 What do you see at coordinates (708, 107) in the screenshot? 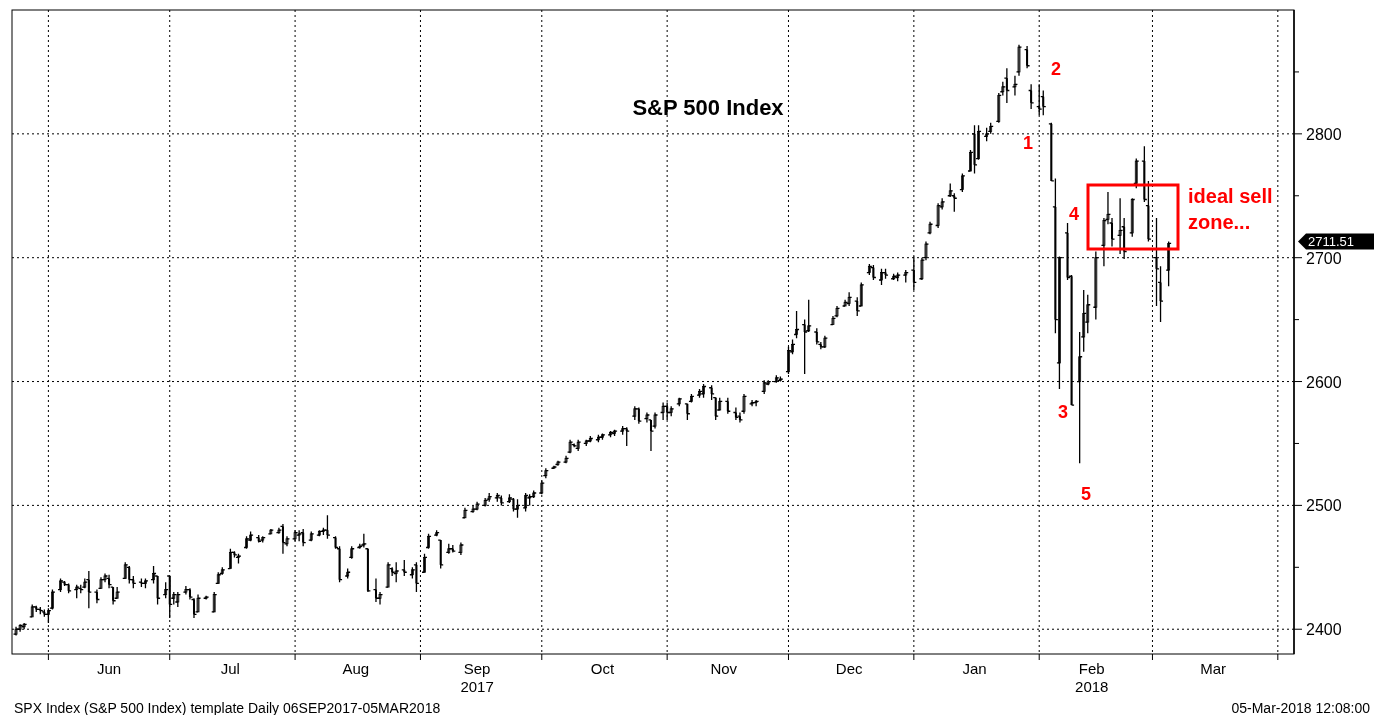
I see `text: S&P 500 Index` at bounding box center [708, 107].